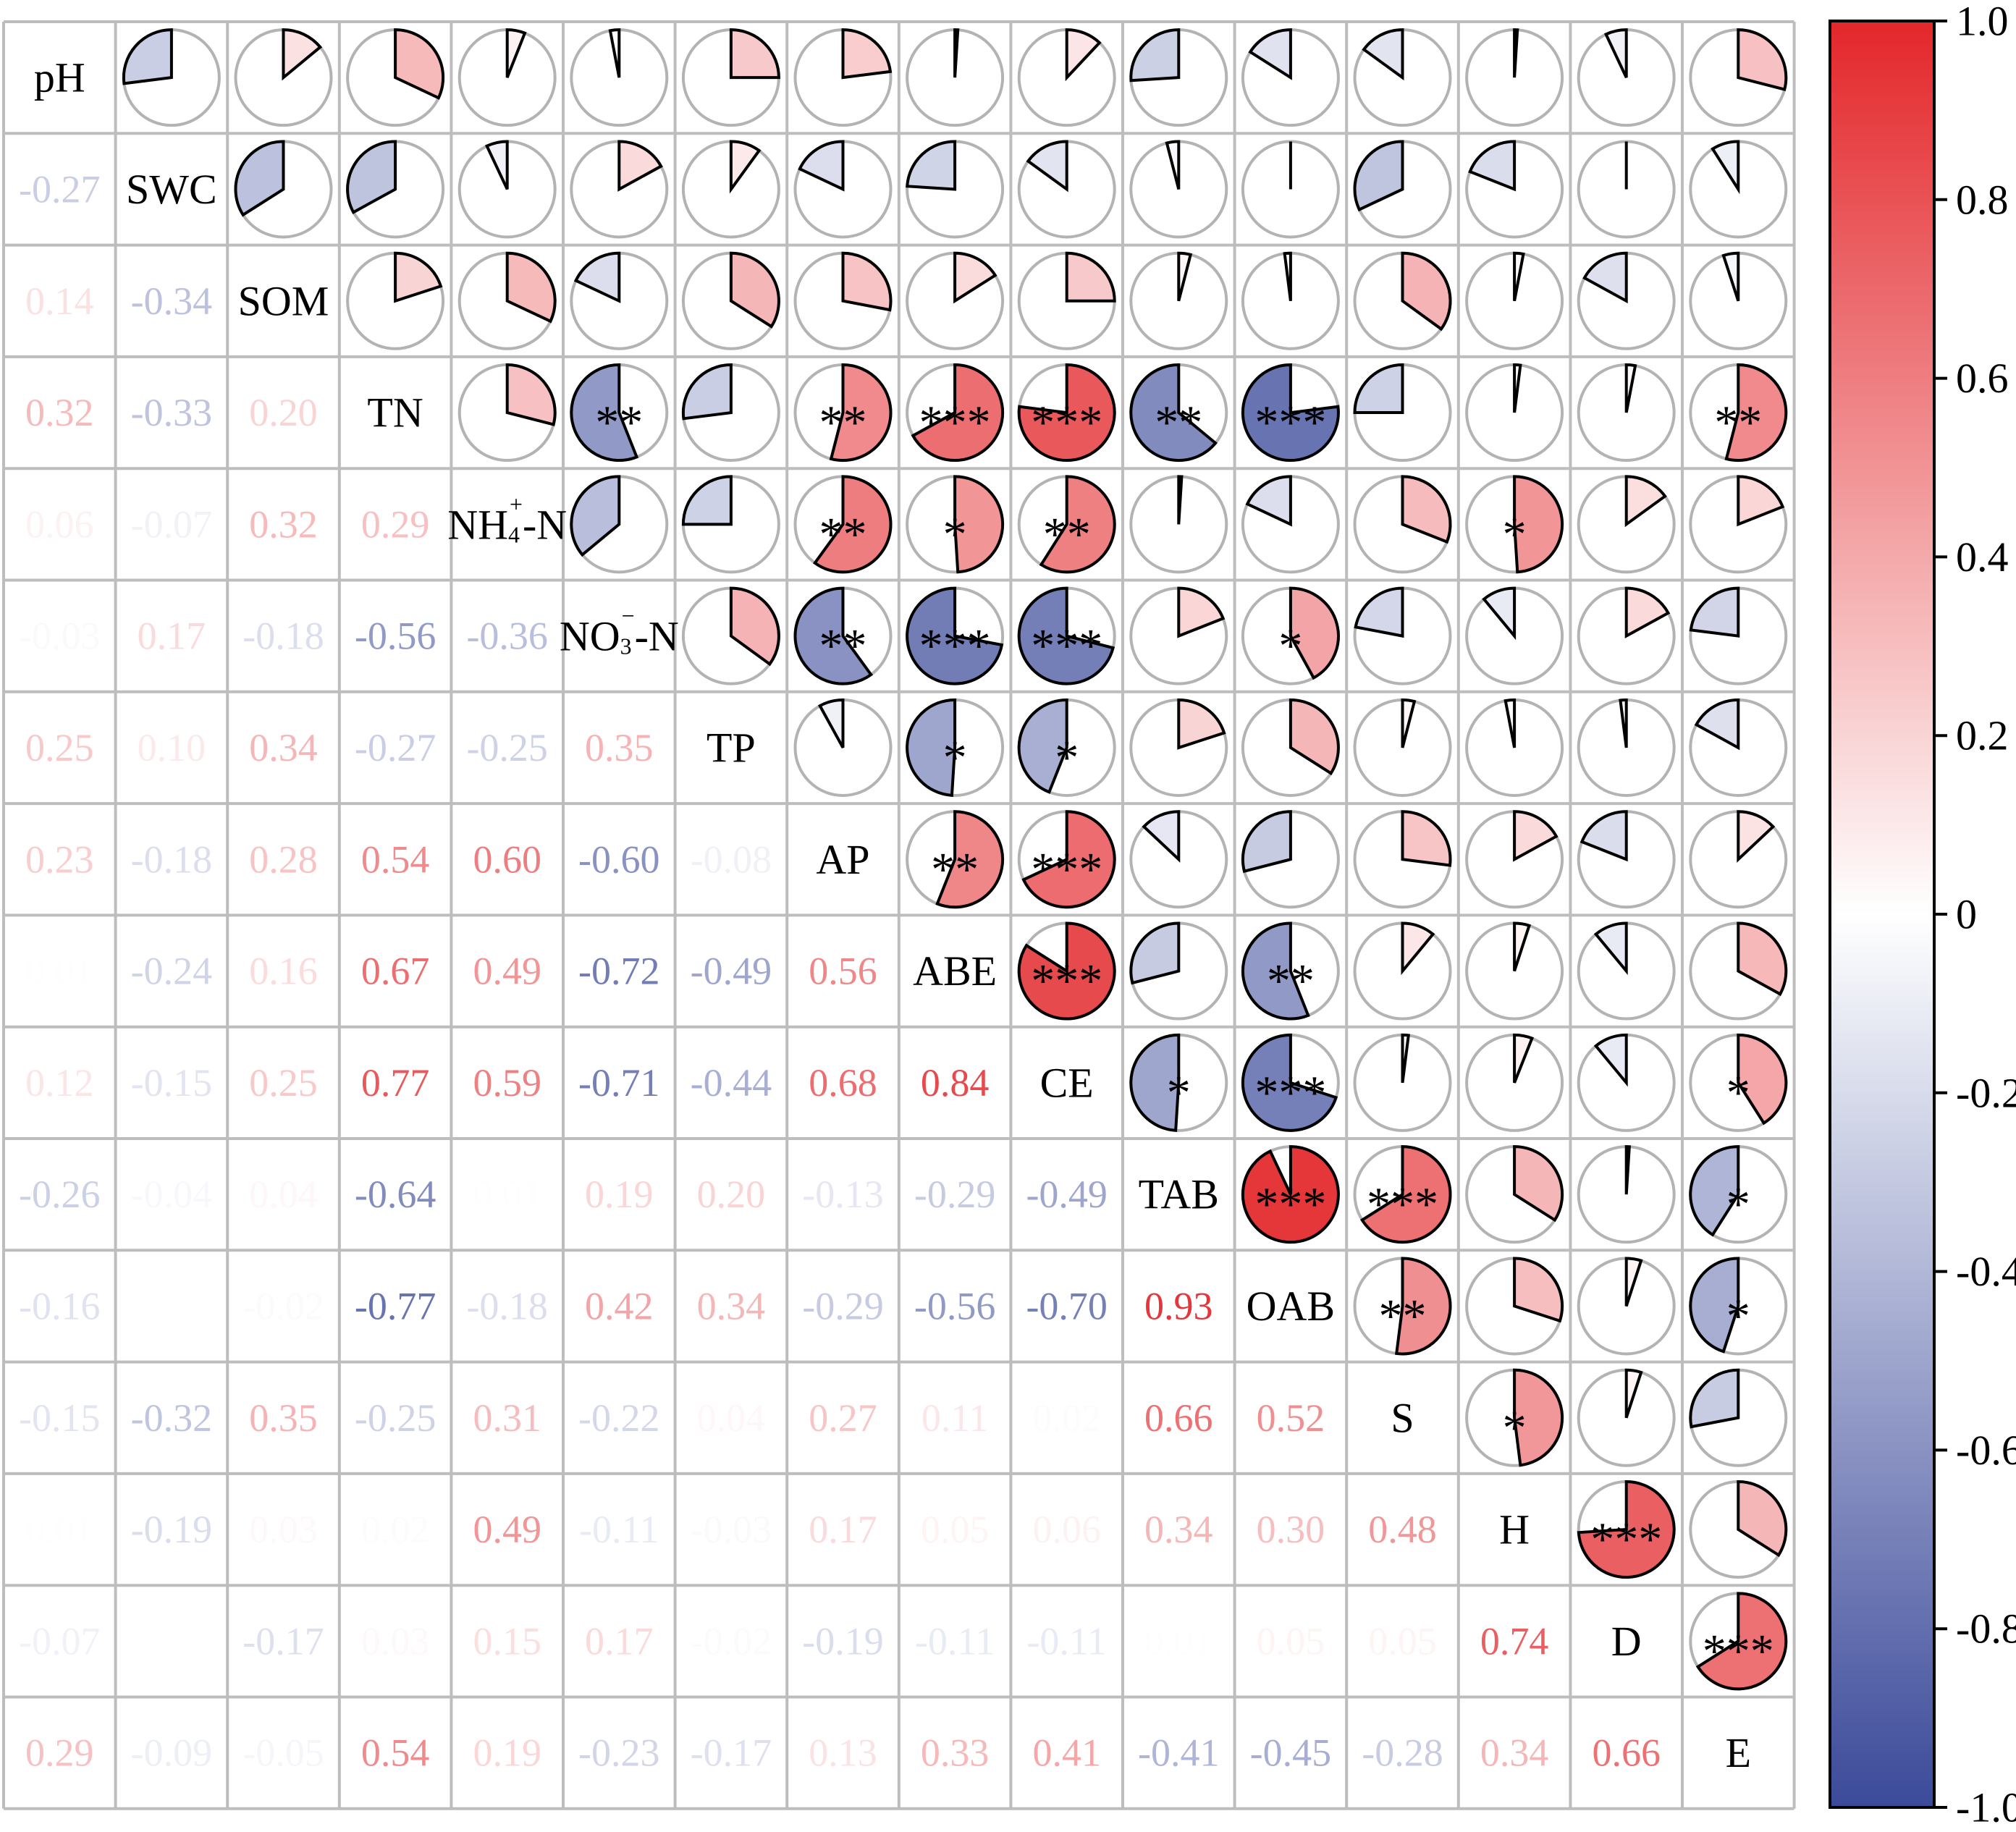  Describe the element at coordinates (396, 636) in the screenshot. I see `correlation-value: -0.56` at that location.